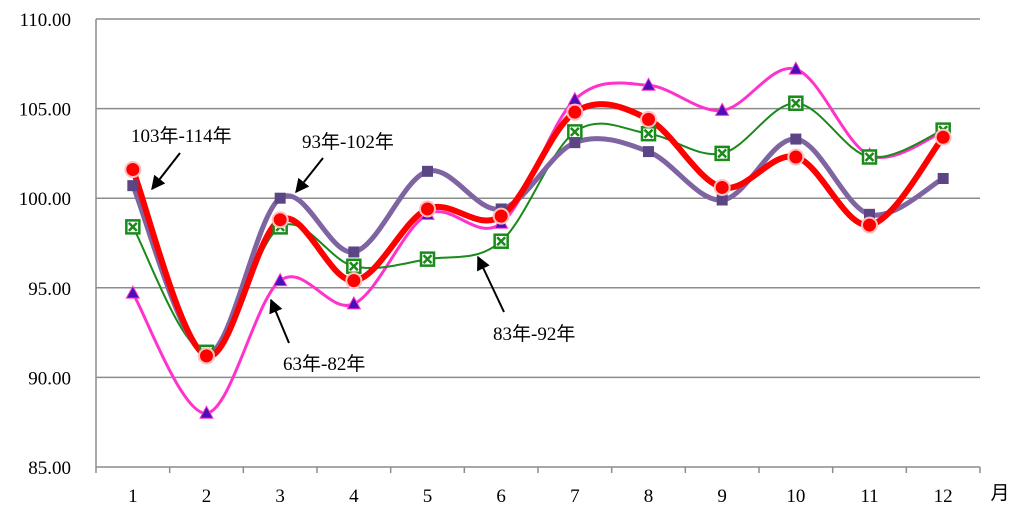 The height and width of the screenshot is (505, 1009). What do you see at coordinates (649, 495) in the screenshot?
I see `x-tick-label: 8` at bounding box center [649, 495].